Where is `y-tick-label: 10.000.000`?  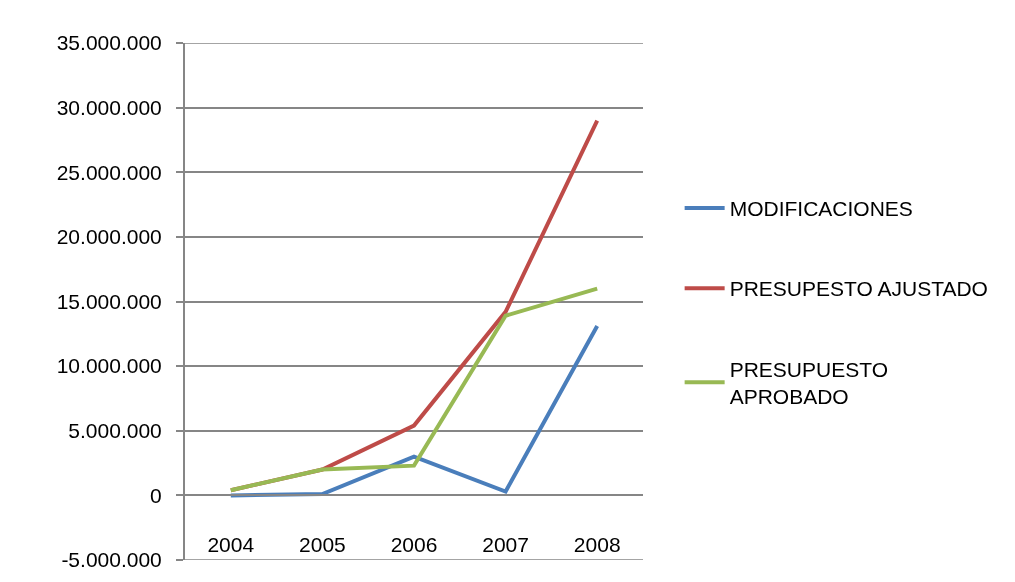 y-tick-label: 10.000.000 is located at coordinates (109, 366).